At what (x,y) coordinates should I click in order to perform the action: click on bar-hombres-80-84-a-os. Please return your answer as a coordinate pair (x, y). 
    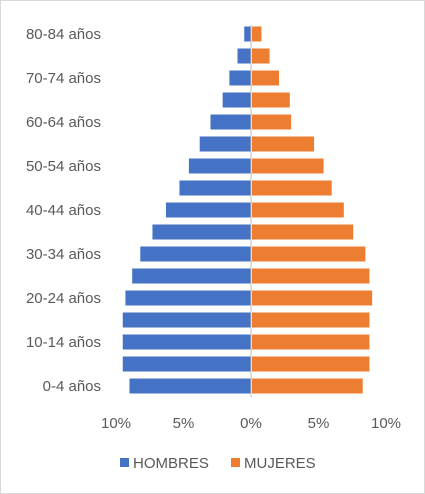
    Looking at the image, I should click on (247, 34).